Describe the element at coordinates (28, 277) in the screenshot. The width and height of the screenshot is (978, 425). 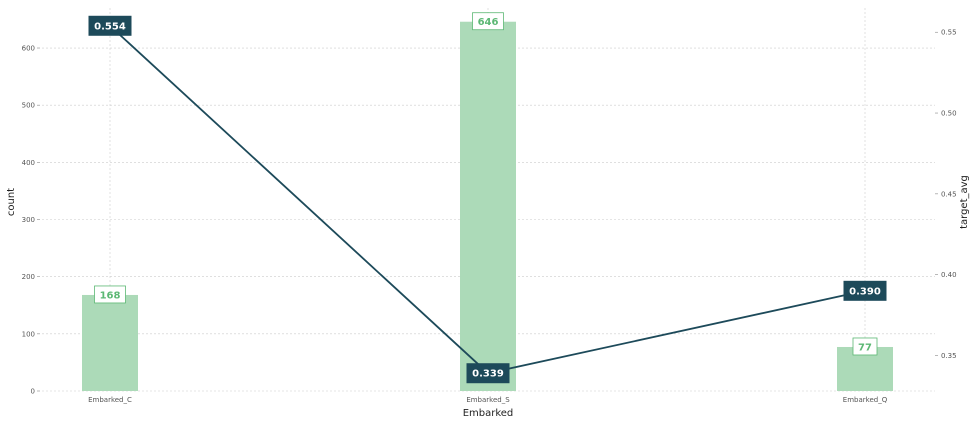
I see `y-tick-label: 200` at that location.